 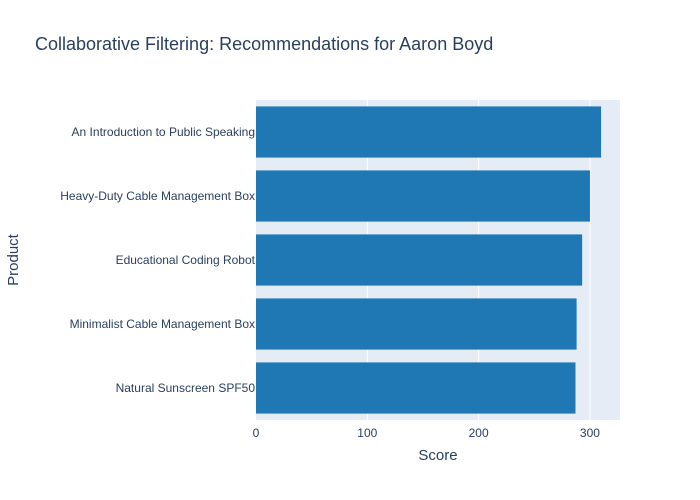 What do you see at coordinates (590, 433) in the screenshot?
I see `x-tick-label: 300` at bounding box center [590, 433].